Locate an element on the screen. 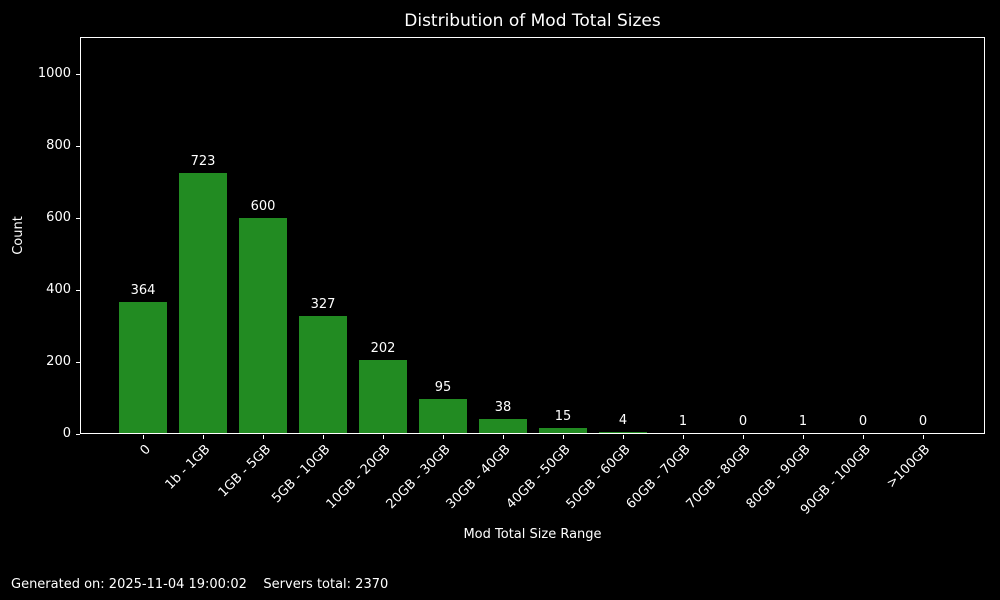 The image size is (1000, 600). bar-value-label: 600 is located at coordinates (263, 206).